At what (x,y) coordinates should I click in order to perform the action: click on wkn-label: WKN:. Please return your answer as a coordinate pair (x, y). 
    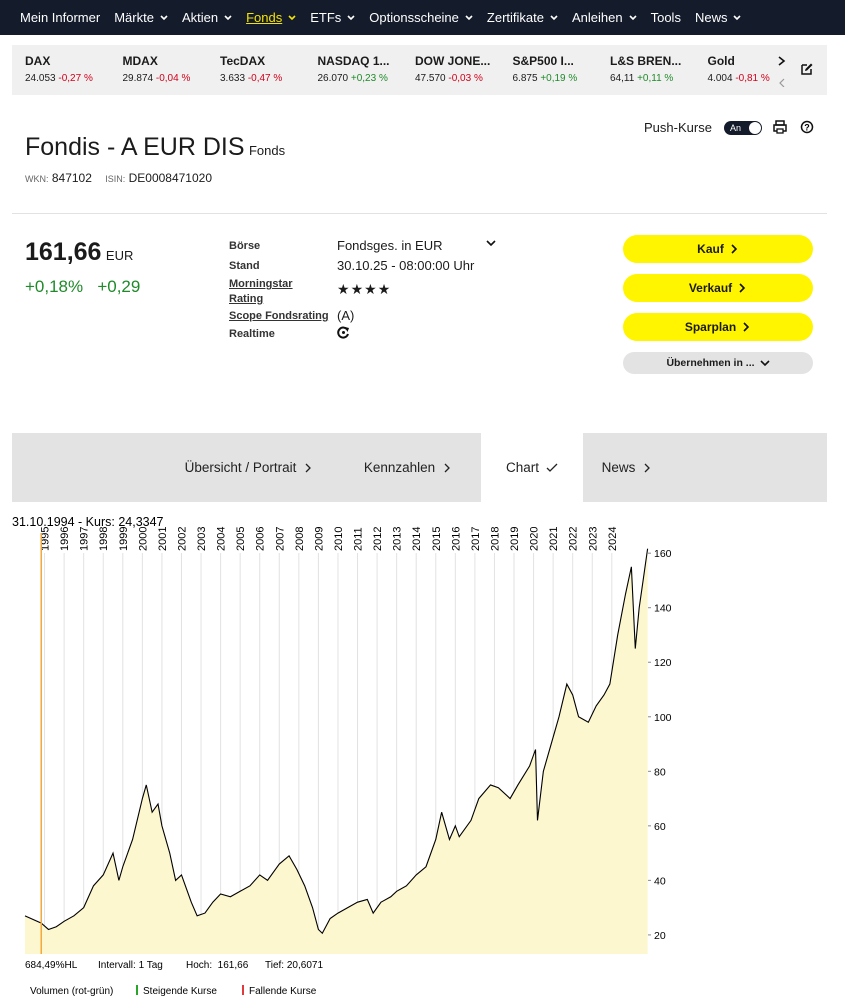
    Looking at the image, I should click on (37, 179).